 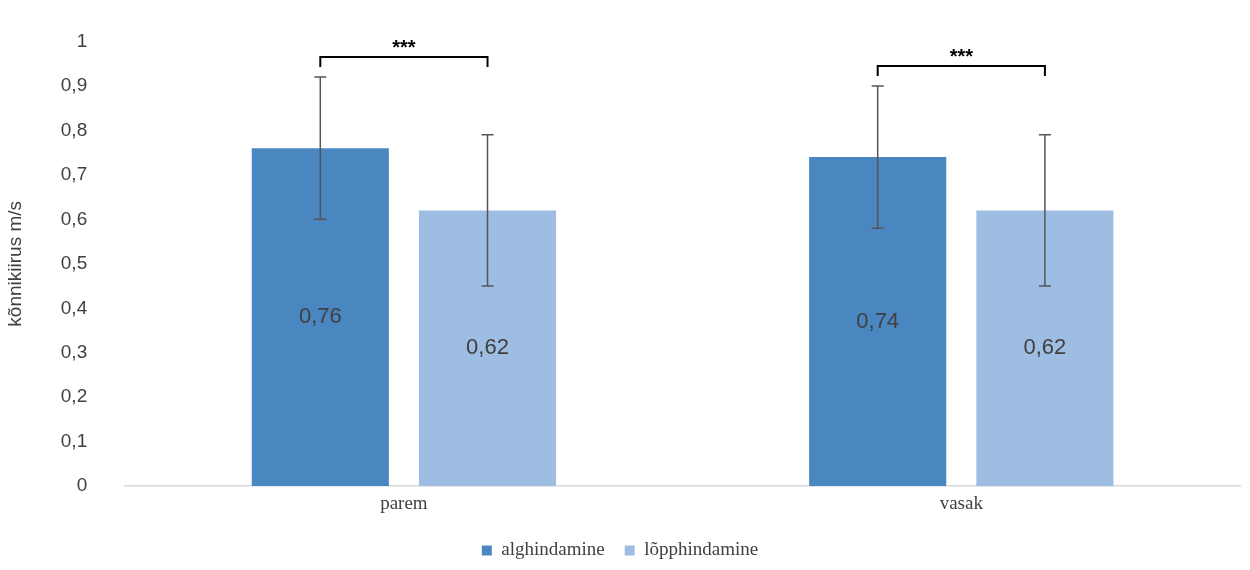 What do you see at coordinates (961, 502) in the screenshot?
I see `x-tick-label: vasak` at bounding box center [961, 502].